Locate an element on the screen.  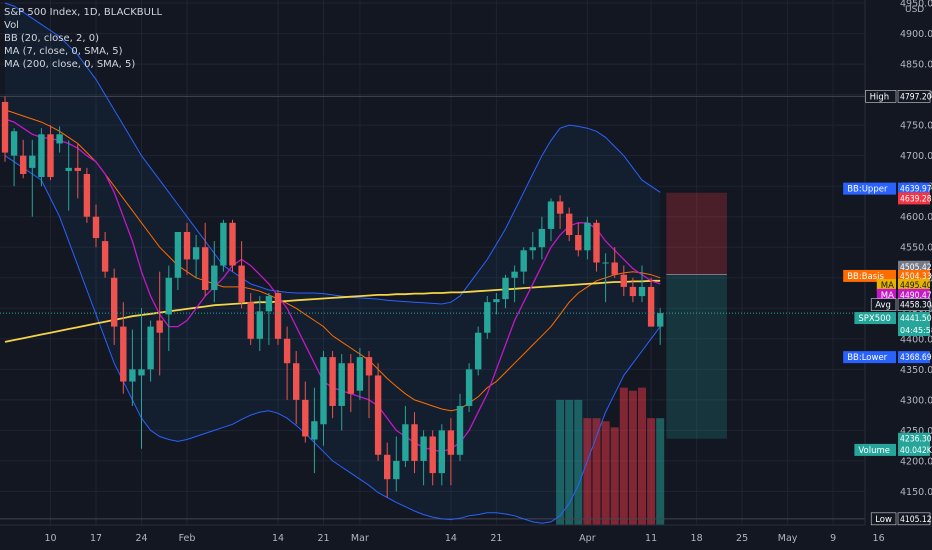
y-tick-label: 4850.00 is located at coordinates (916, 65).